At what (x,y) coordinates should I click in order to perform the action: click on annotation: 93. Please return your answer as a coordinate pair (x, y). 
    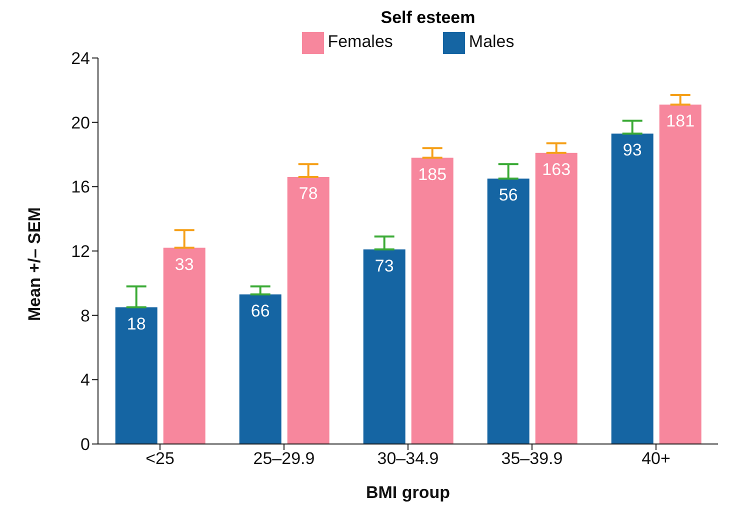
    Looking at the image, I should click on (632, 150).